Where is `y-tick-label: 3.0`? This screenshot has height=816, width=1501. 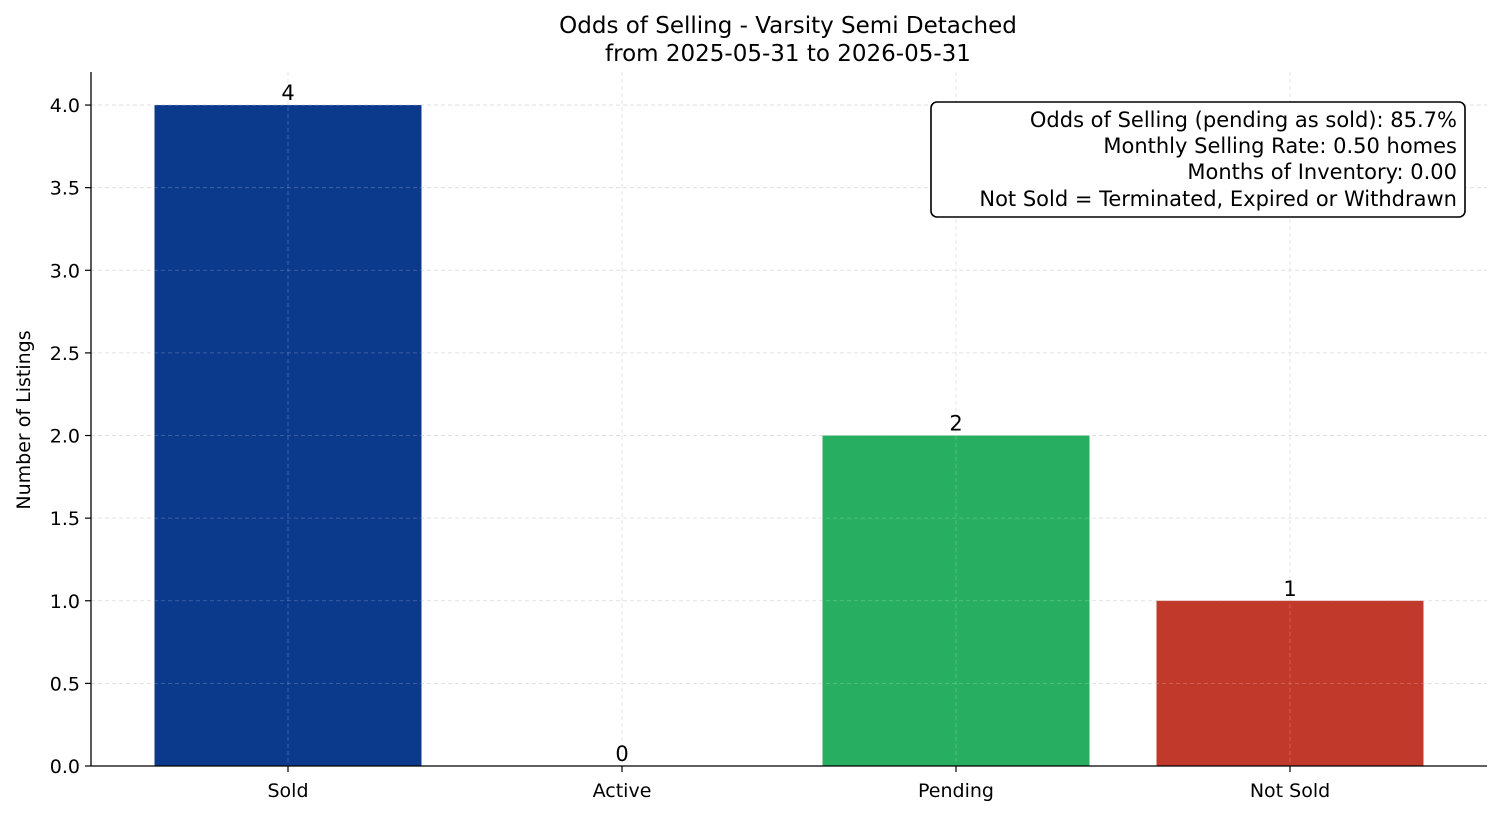
y-tick-label: 3.0 is located at coordinates (65, 271).